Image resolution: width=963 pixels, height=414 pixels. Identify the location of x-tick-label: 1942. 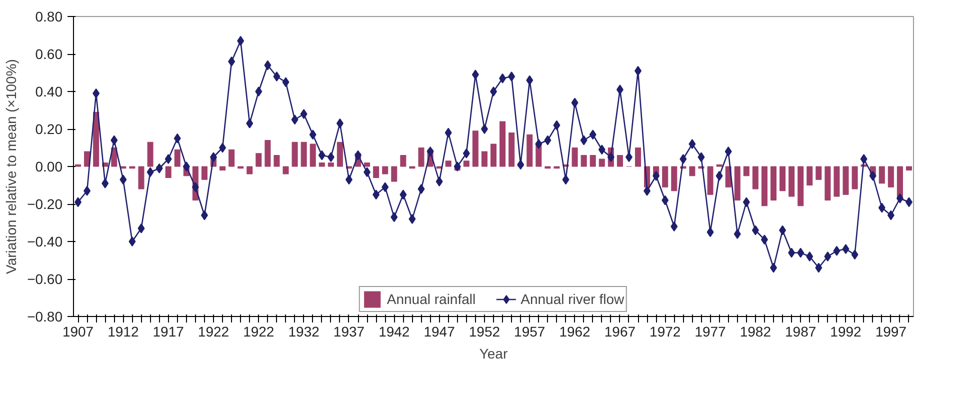
(394, 332).